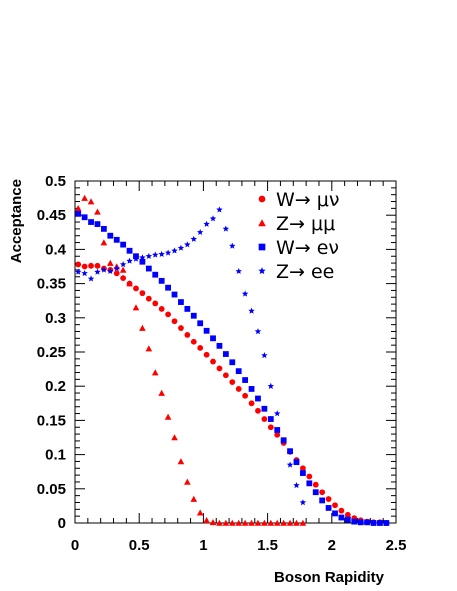  Describe the element at coordinates (55, 181) in the screenshot. I see `y-tick-label: 0.5` at that location.